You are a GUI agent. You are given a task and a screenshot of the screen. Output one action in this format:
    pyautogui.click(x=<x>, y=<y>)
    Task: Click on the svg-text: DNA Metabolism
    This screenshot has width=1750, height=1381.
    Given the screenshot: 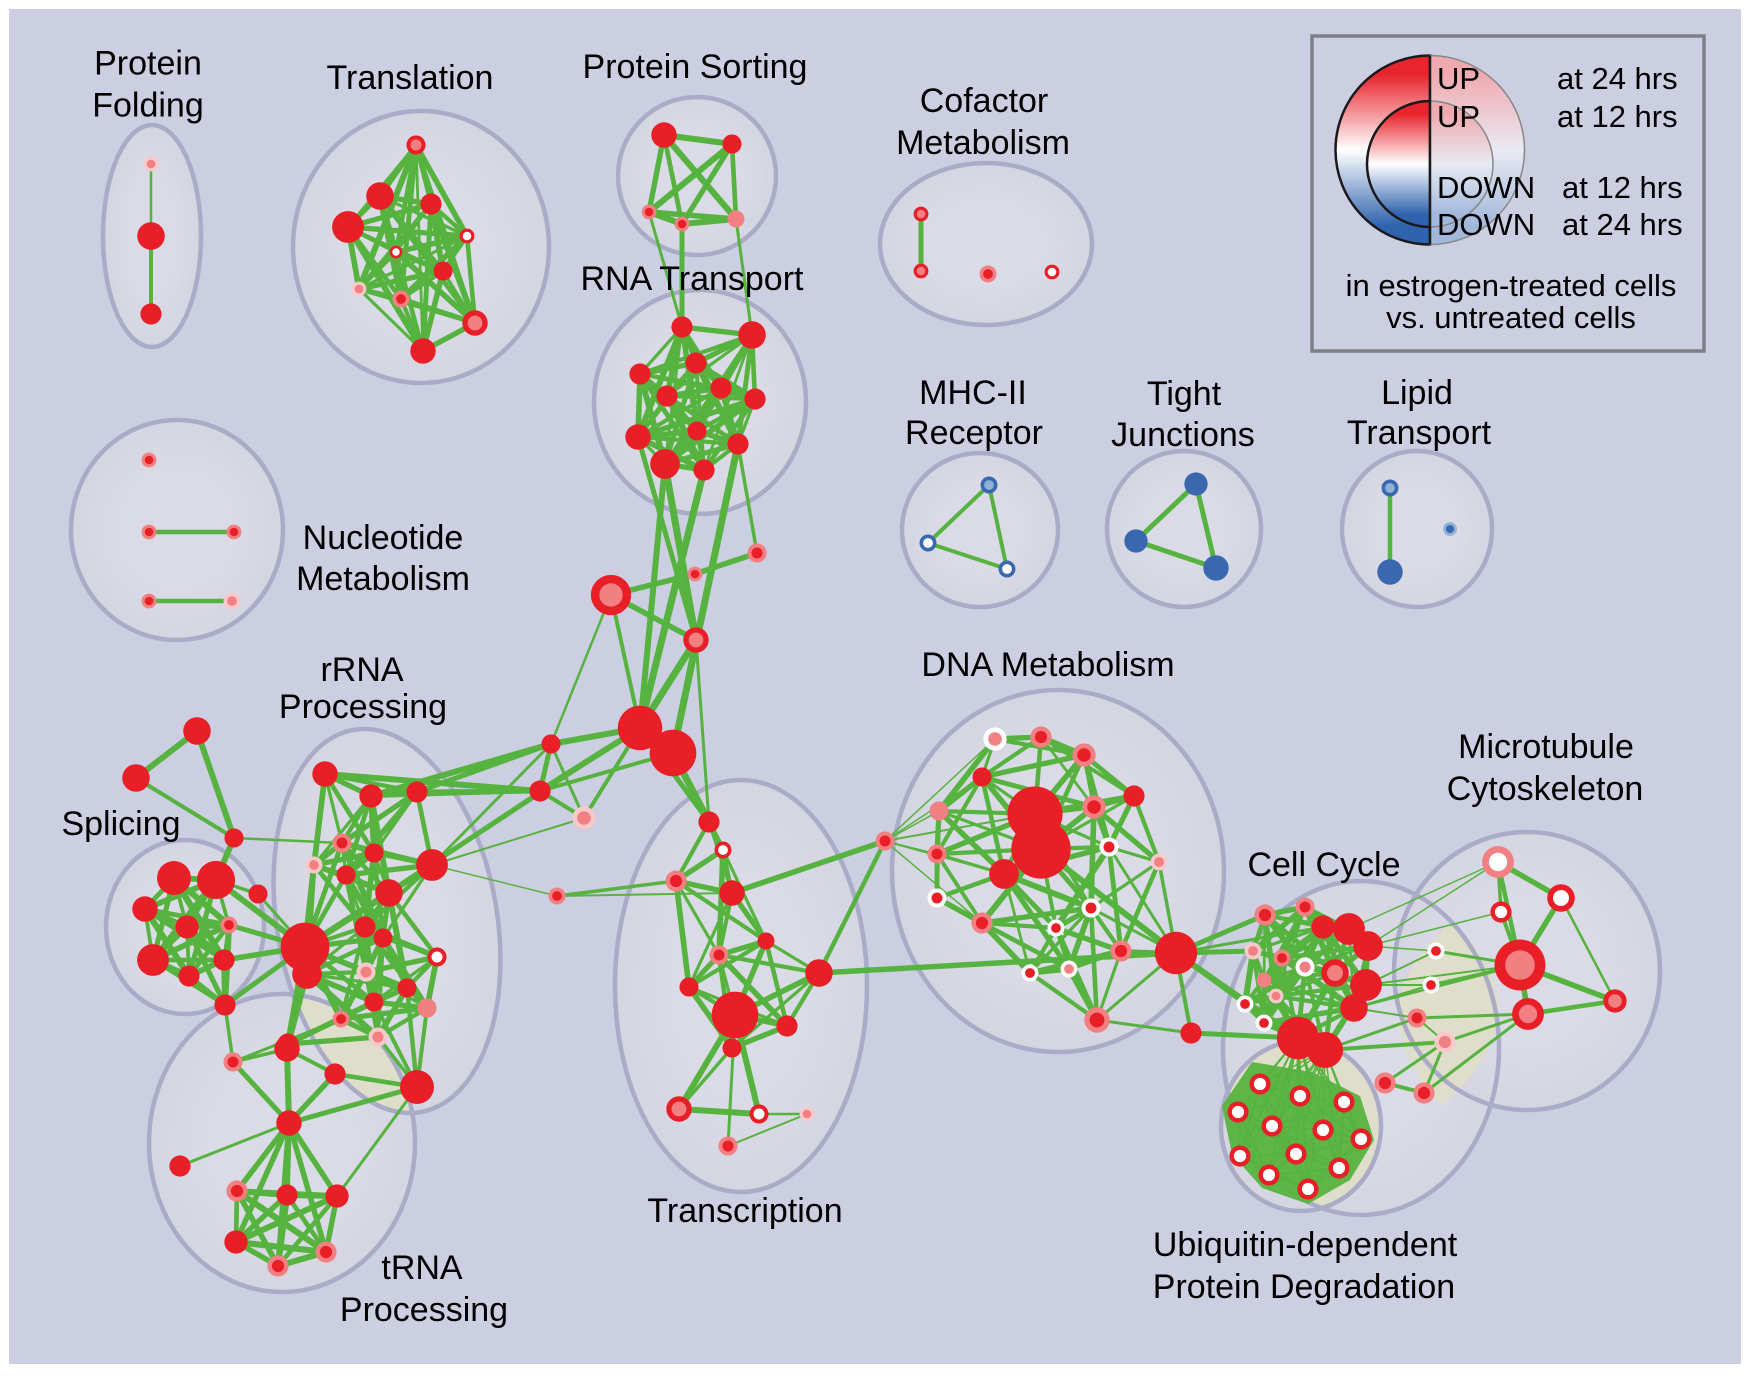 What is the action you would take?
    pyautogui.click(x=1047, y=665)
    